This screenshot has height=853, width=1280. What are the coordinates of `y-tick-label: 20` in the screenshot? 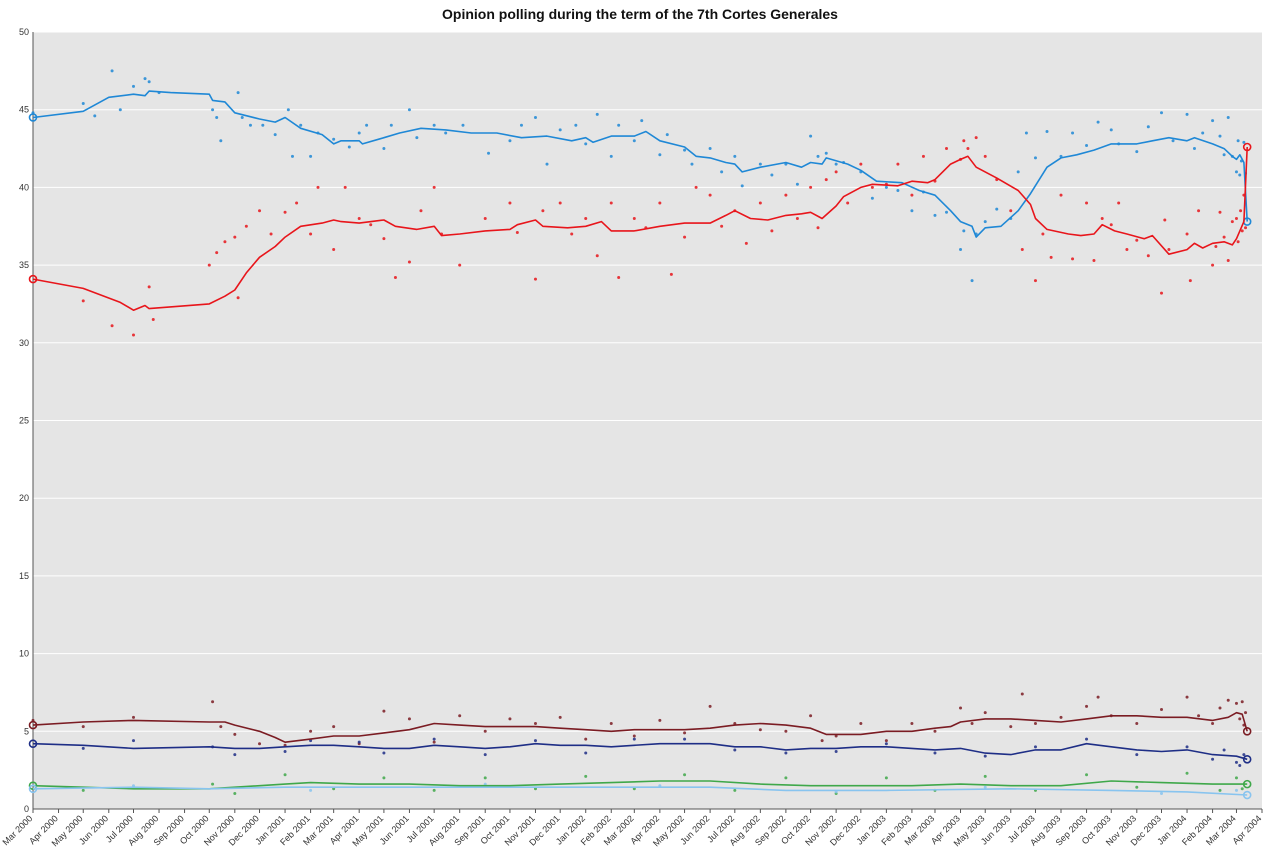 It's located at (24, 498).